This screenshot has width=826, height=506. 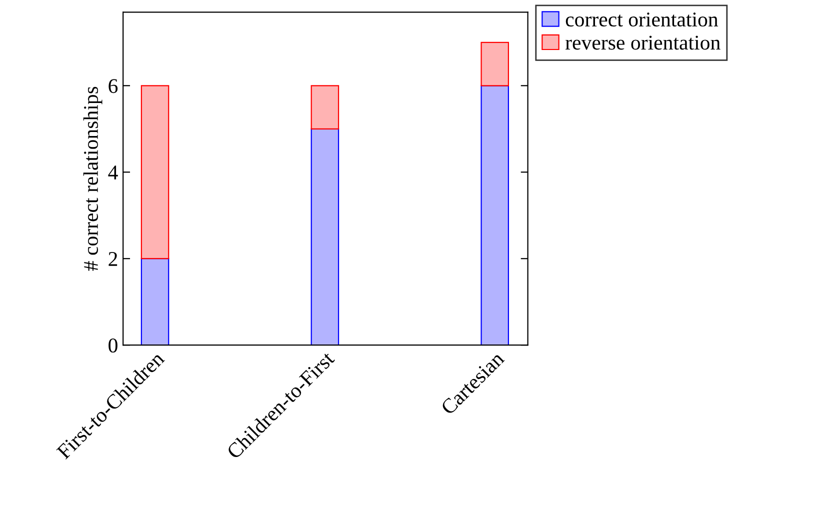 I want to click on legend-label: reverse orientation, so click(x=642, y=43).